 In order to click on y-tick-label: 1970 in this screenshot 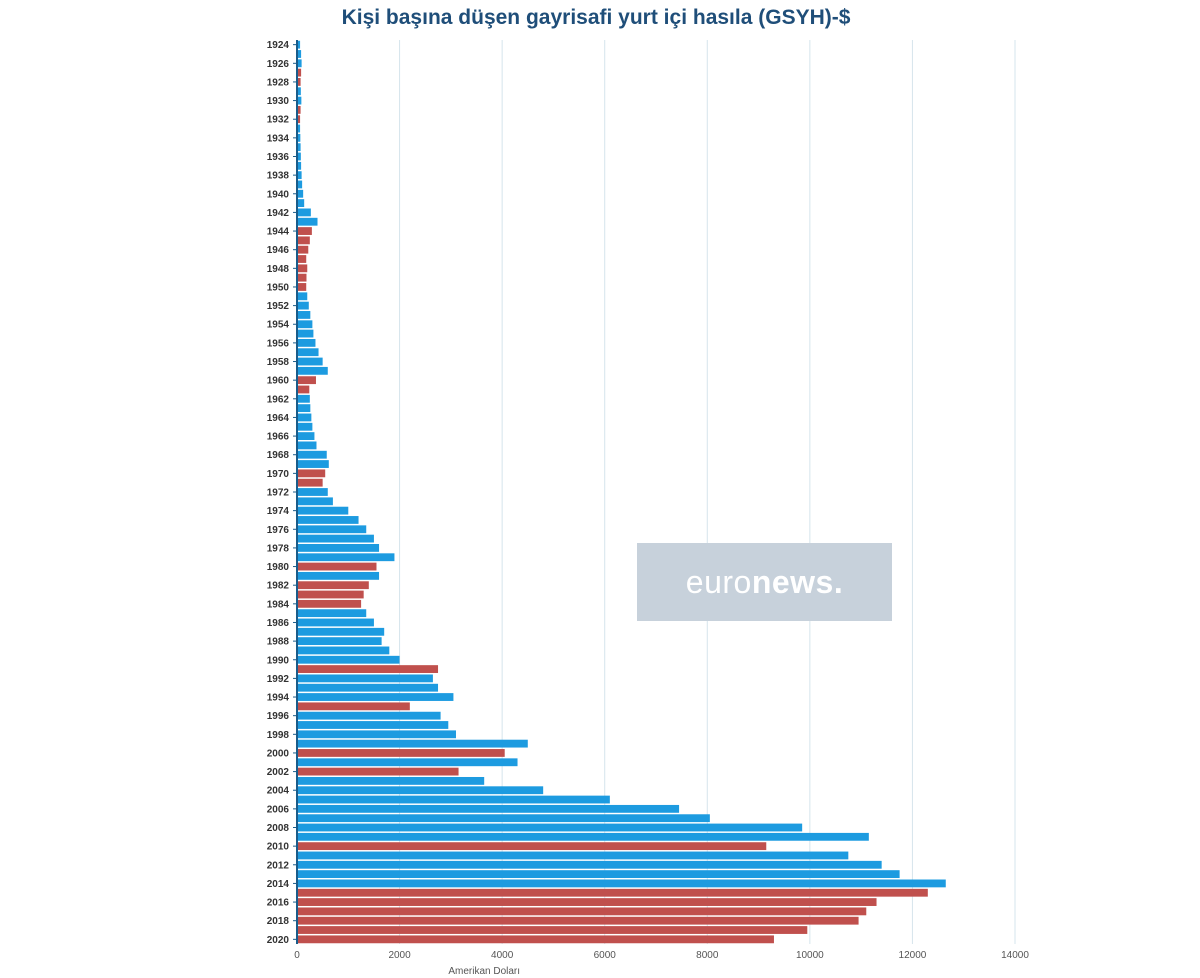, I will do `click(278, 474)`.